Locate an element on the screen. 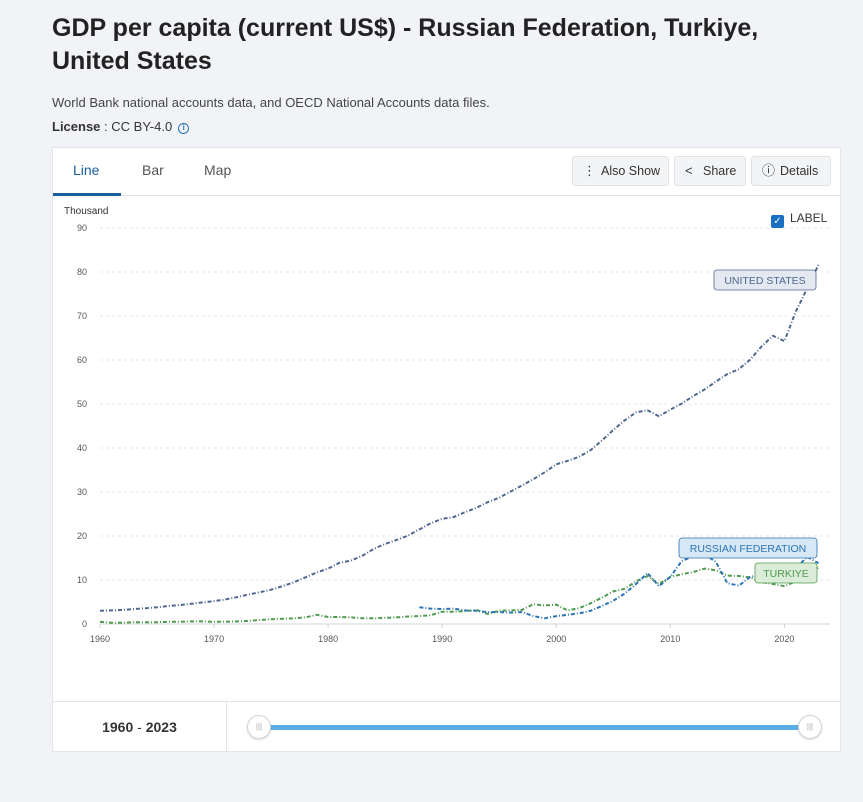 The image size is (863, 802). range-end: 2023 is located at coordinates (161, 727).